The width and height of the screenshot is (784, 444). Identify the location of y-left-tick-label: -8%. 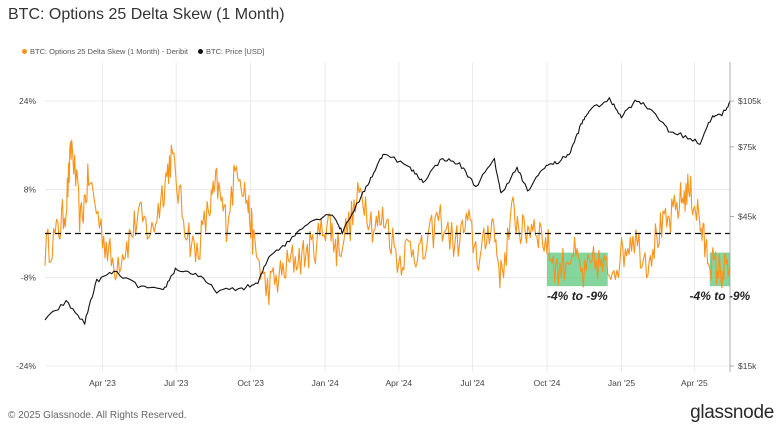
(29, 278).